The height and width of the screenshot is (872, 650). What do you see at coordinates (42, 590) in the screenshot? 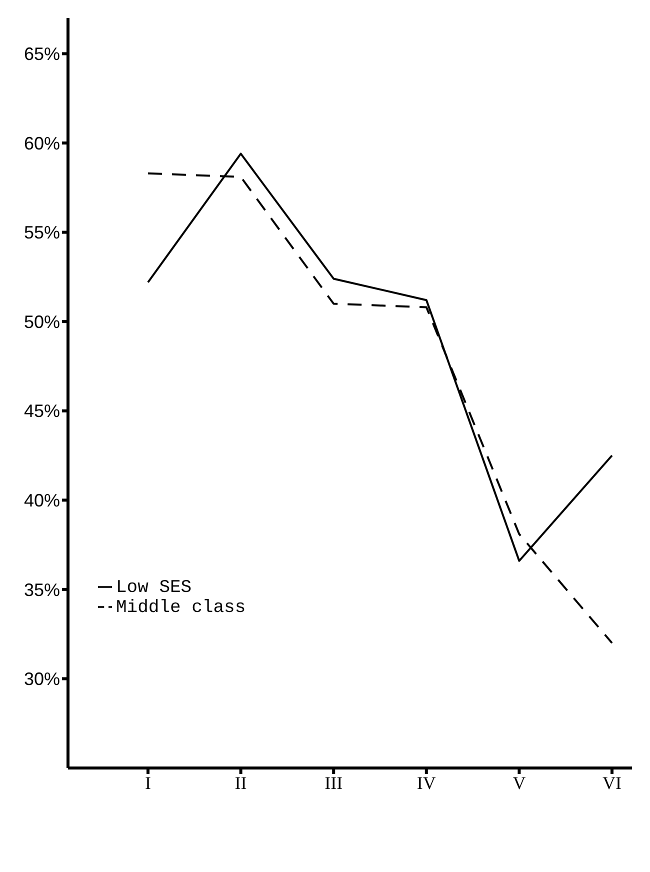
I see `y-tick-label: 35%` at bounding box center [42, 590].